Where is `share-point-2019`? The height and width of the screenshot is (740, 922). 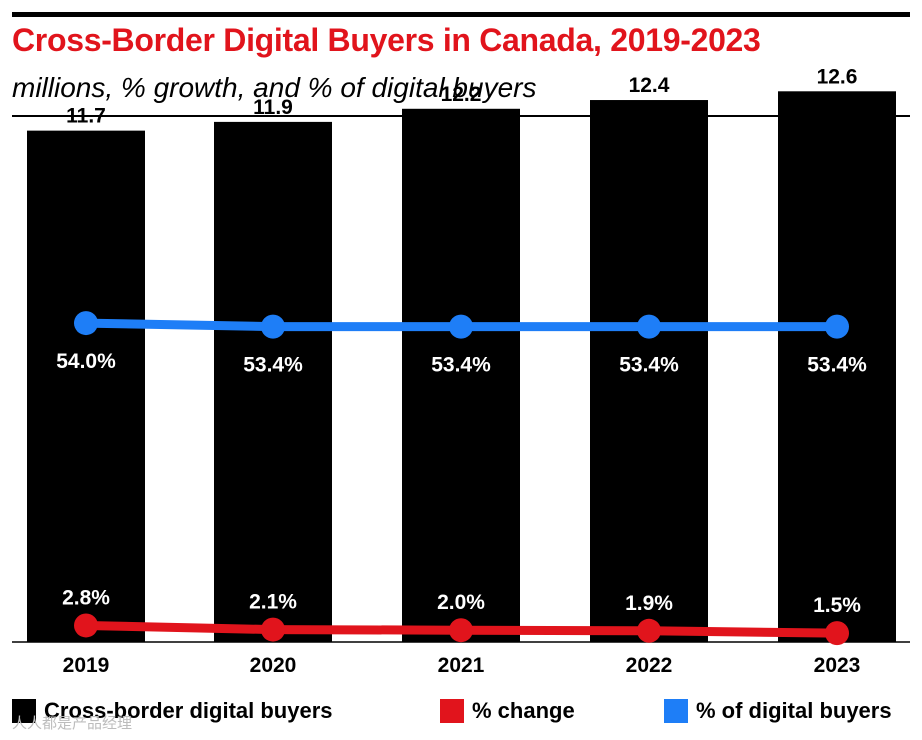 share-point-2019 is located at coordinates (86, 323).